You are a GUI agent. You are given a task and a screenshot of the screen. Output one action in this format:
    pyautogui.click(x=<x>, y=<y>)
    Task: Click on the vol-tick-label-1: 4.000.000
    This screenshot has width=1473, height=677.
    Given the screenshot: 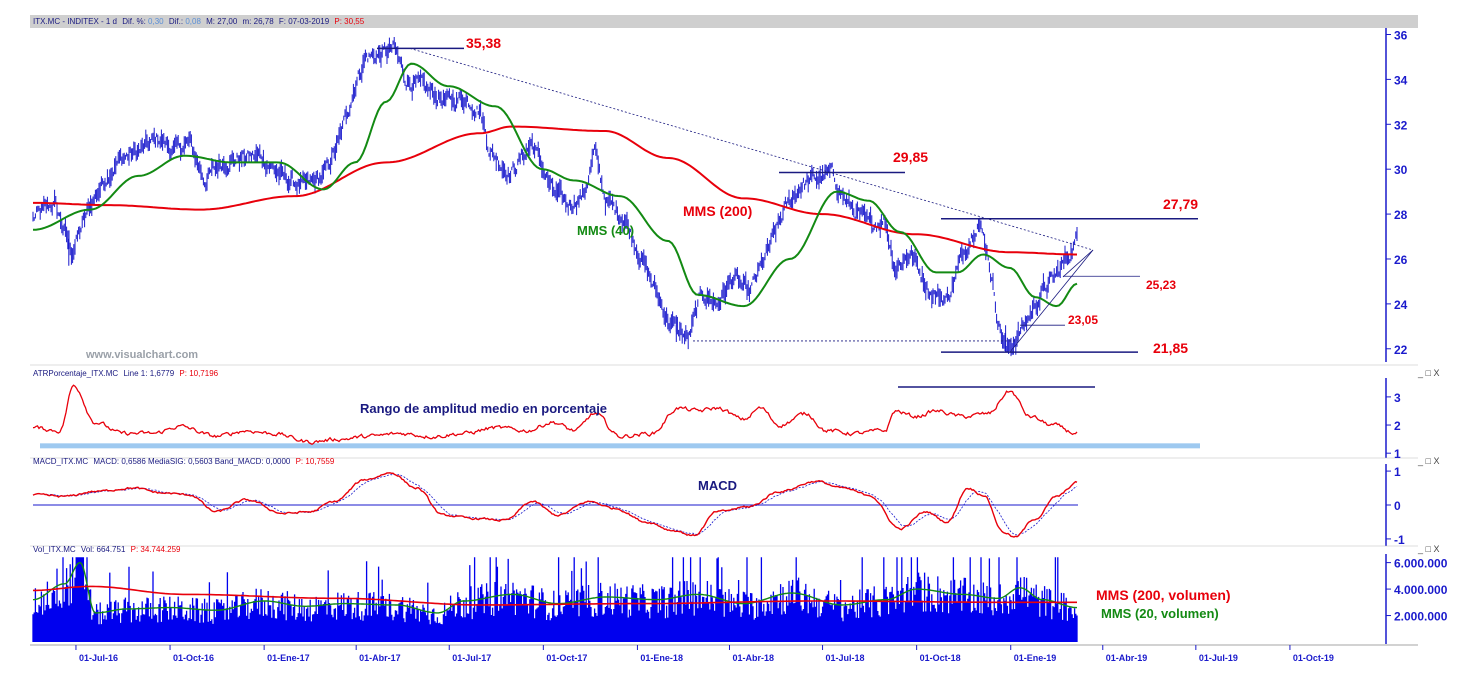 What is the action you would take?
    pyautogui.click(x=1421, y=590)
    